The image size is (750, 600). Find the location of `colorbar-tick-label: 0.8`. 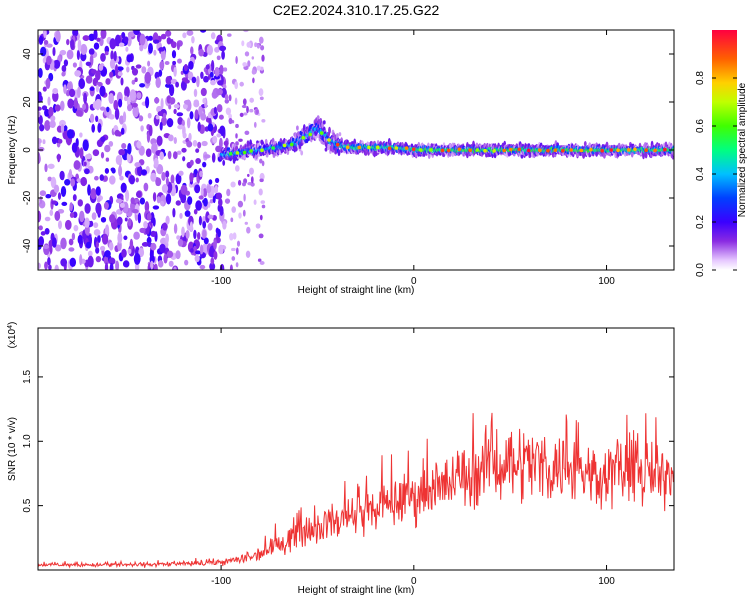

colorbar-tick-label: 0.8 is located at coordinates (700, 78).